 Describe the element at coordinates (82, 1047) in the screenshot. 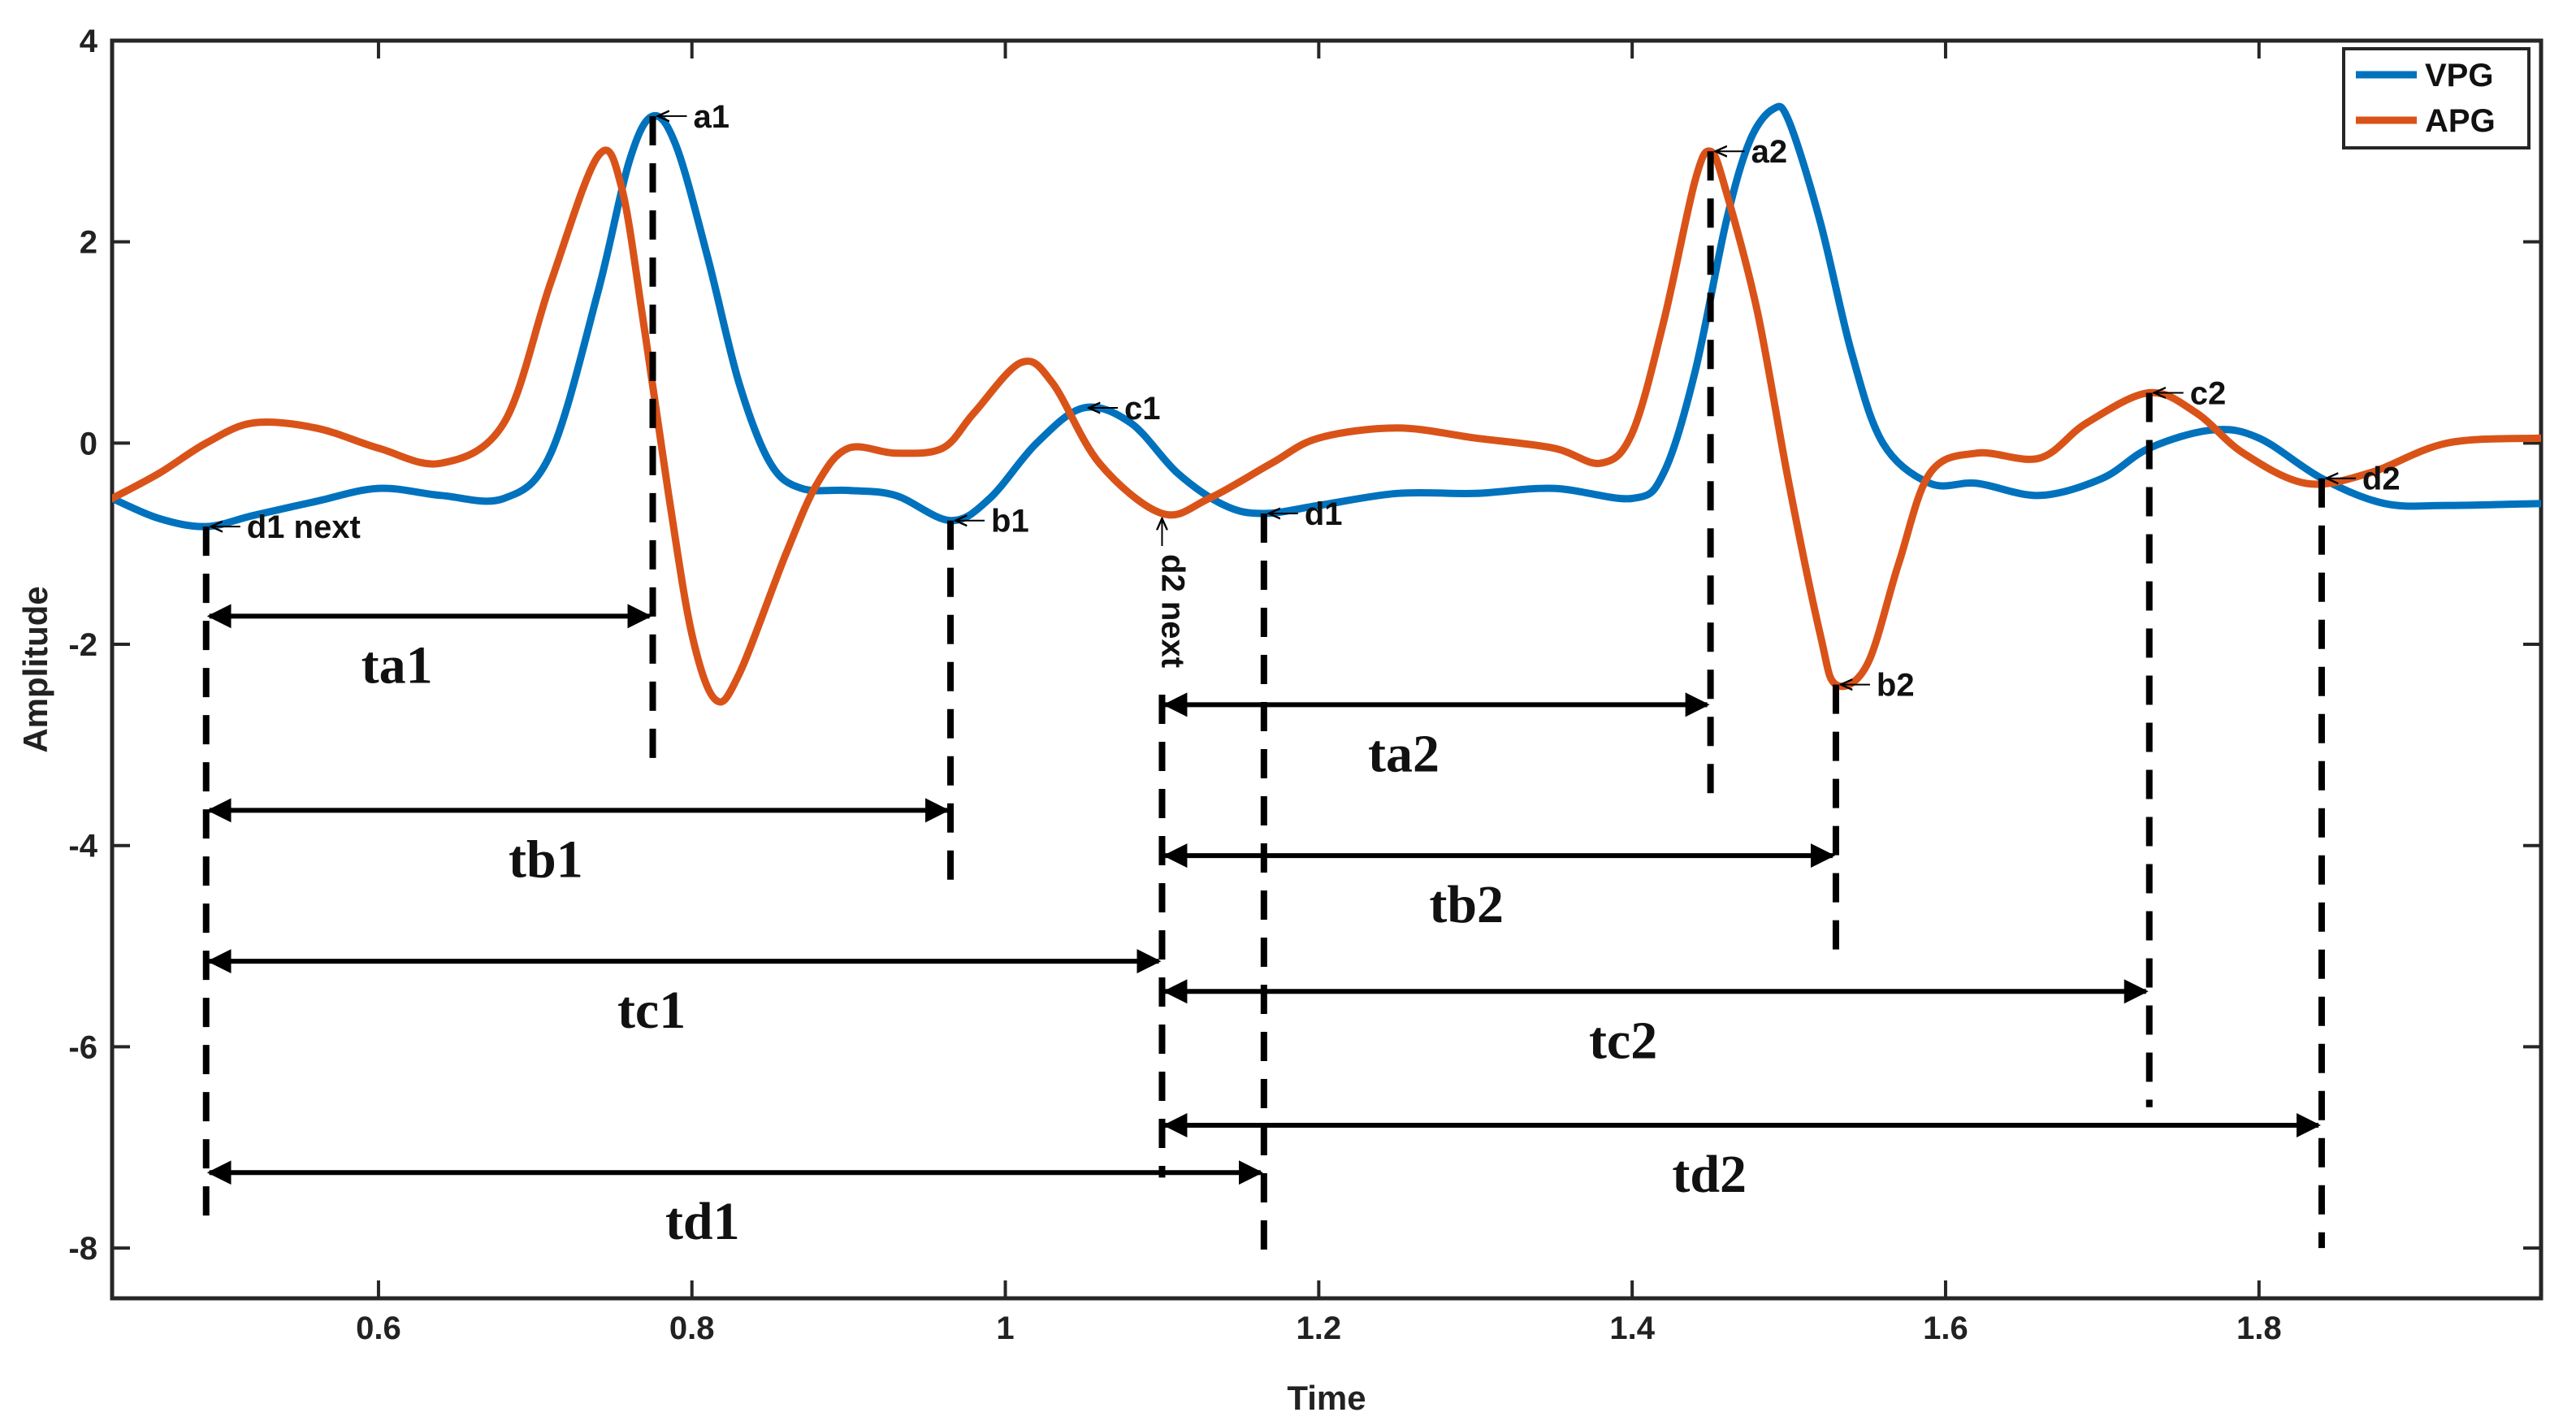

I see `y-tick-label: -6` at that location.